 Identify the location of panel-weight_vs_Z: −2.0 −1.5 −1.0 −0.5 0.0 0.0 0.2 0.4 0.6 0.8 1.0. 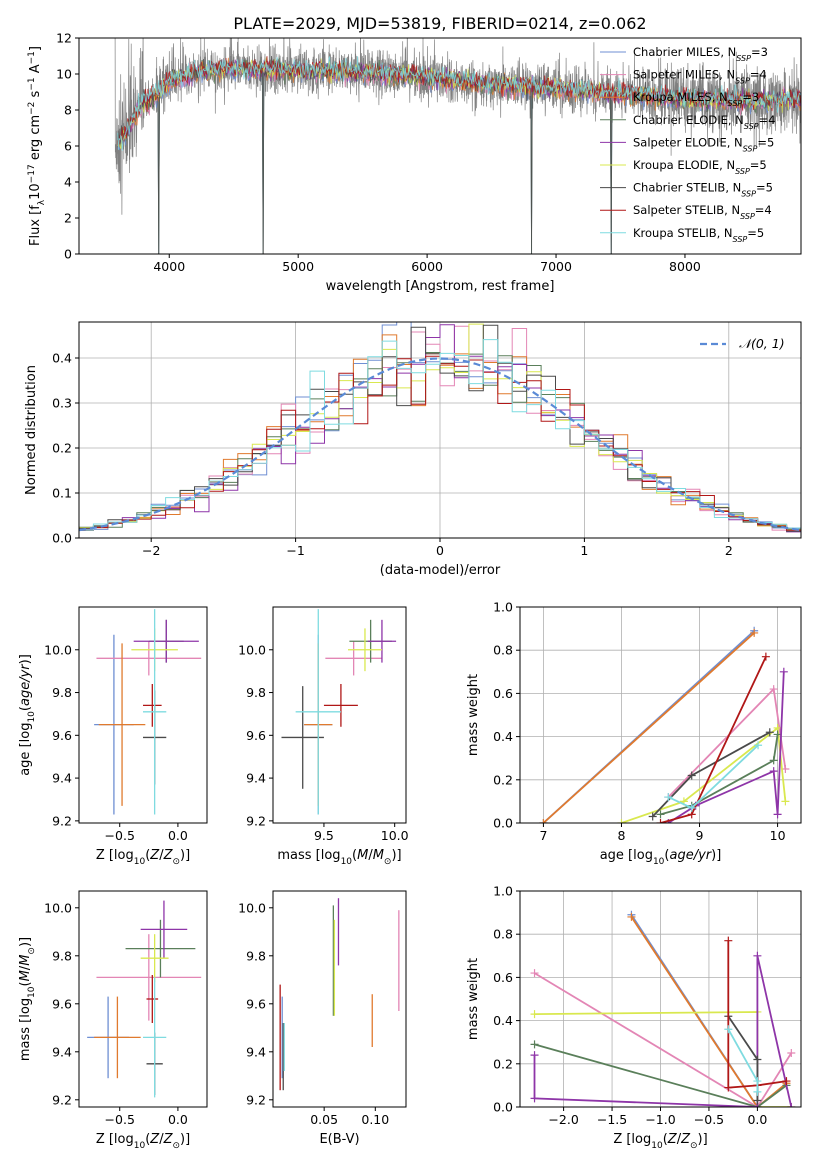
(647, 1005).